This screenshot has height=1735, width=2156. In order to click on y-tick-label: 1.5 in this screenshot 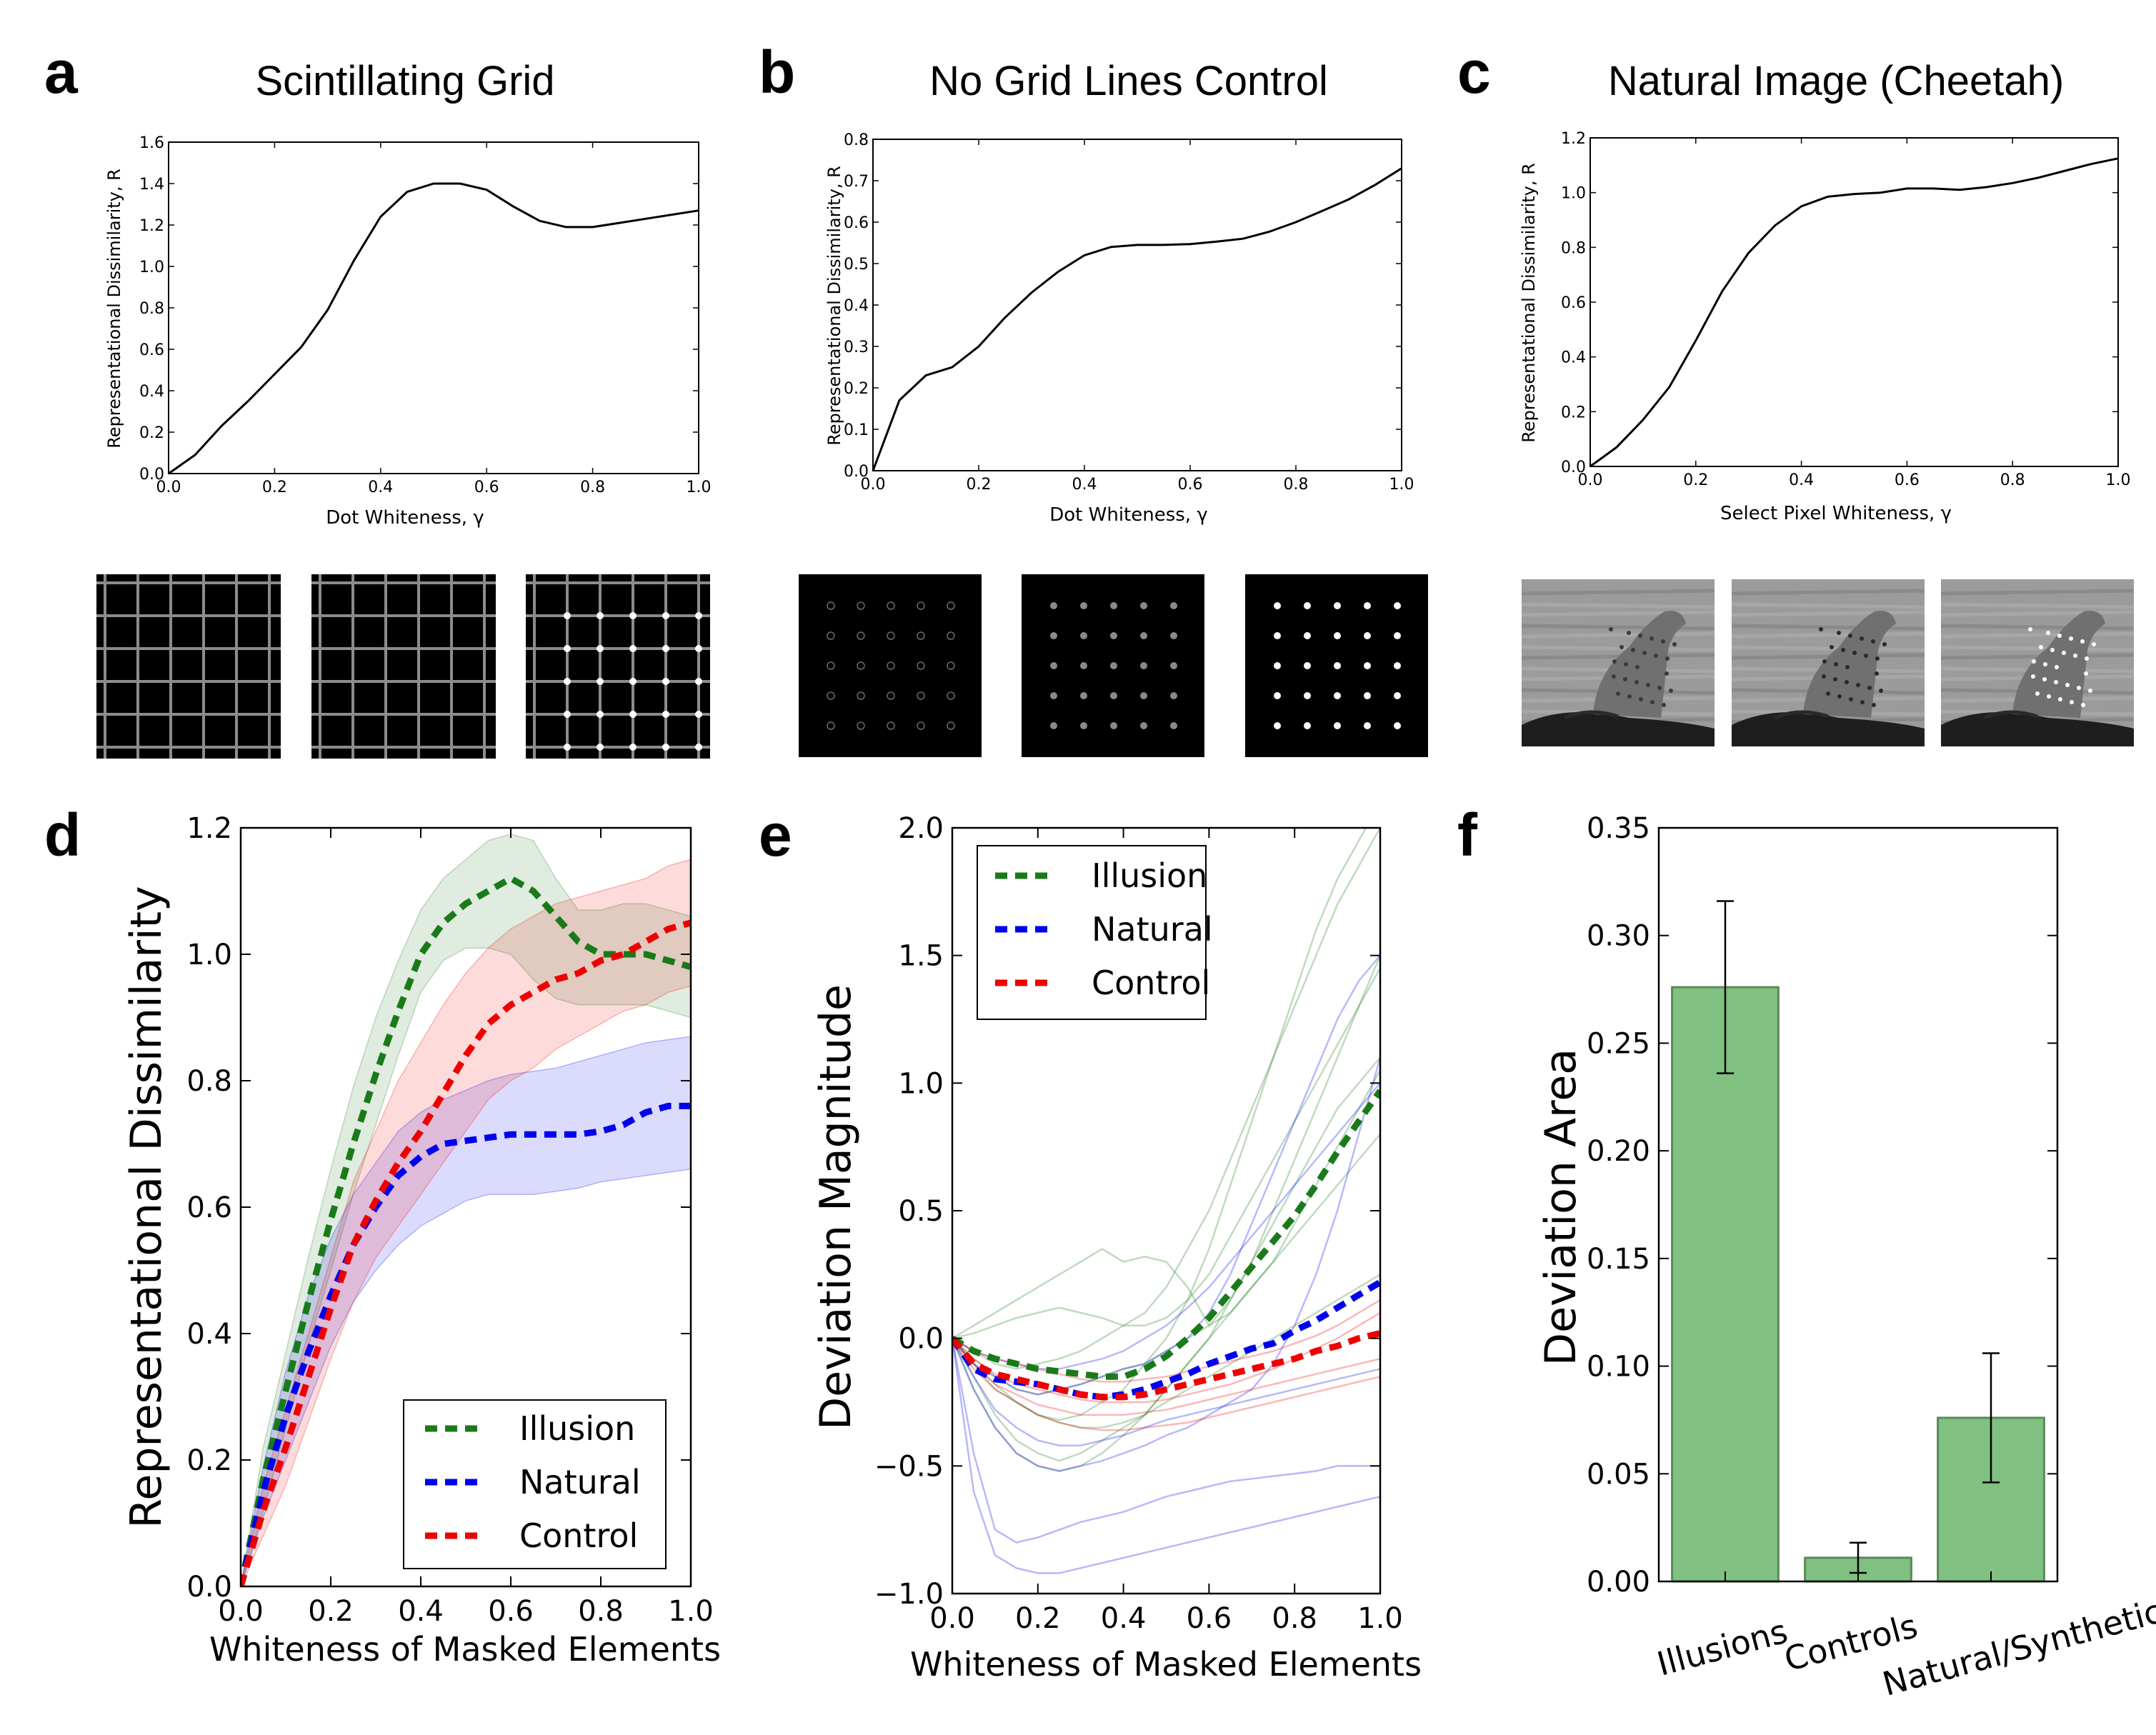, I will do `click(921, 956)`.